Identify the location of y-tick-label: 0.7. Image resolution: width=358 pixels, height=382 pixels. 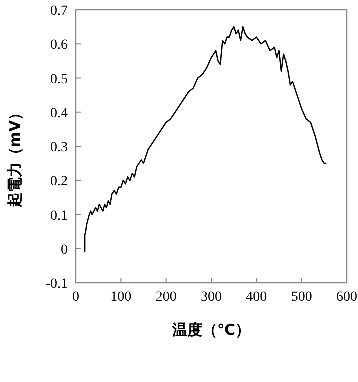
(59, 11).